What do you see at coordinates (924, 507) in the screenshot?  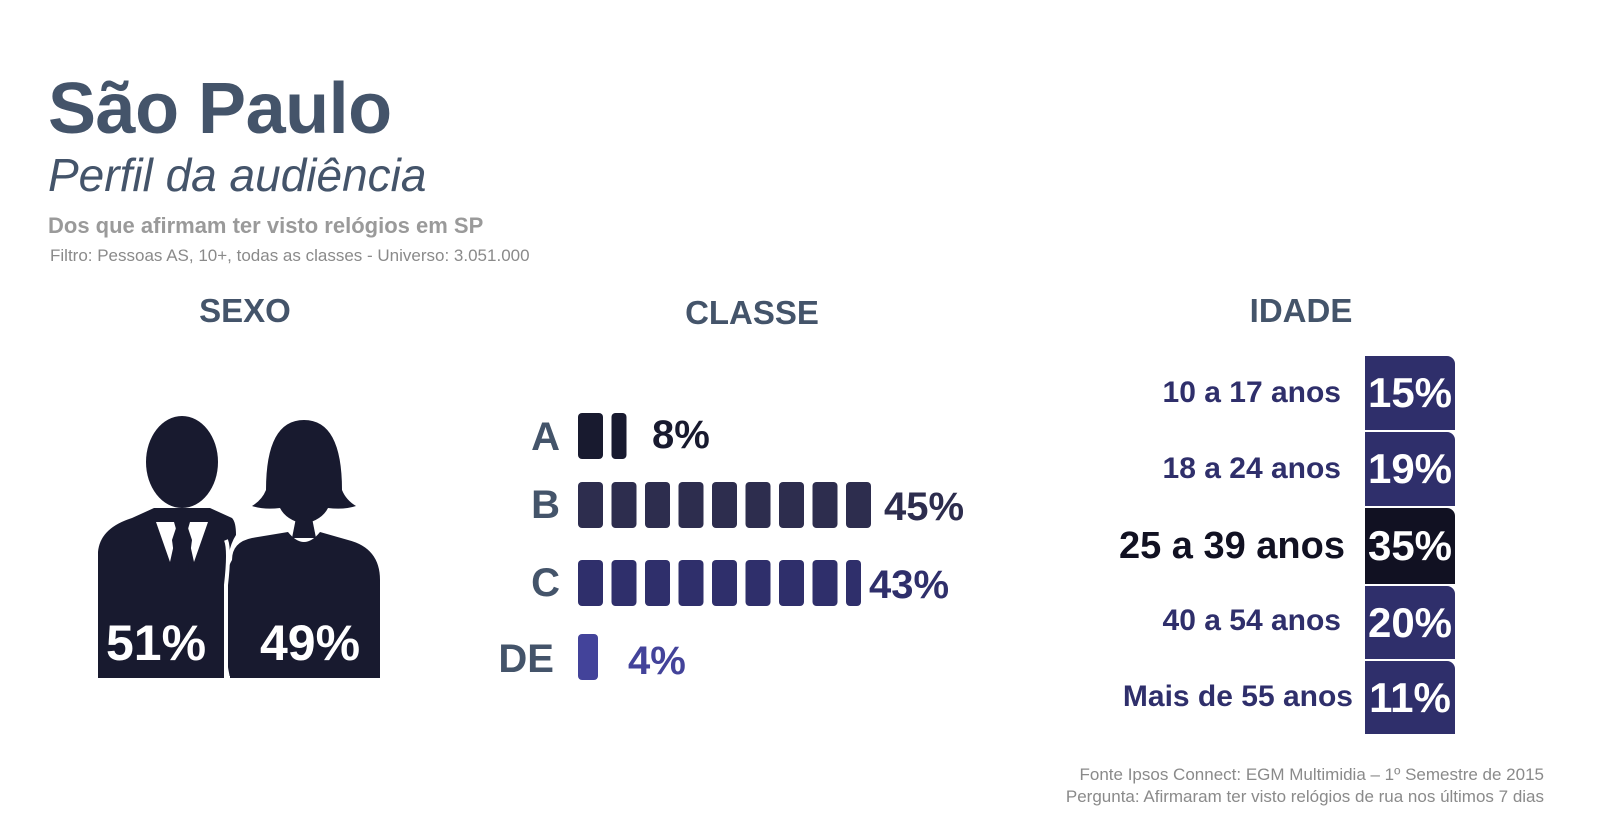 I see `class-value-b: 45%` at bounding box center [924, 507].